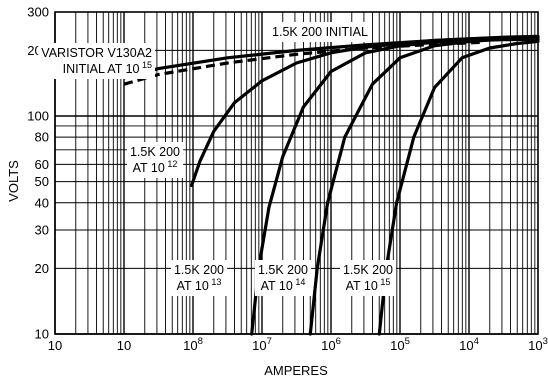  What do you see at coordinates (42, 137) in the screenshot?
I see `y-tick-label: 80` at bounding box center [42, 137].